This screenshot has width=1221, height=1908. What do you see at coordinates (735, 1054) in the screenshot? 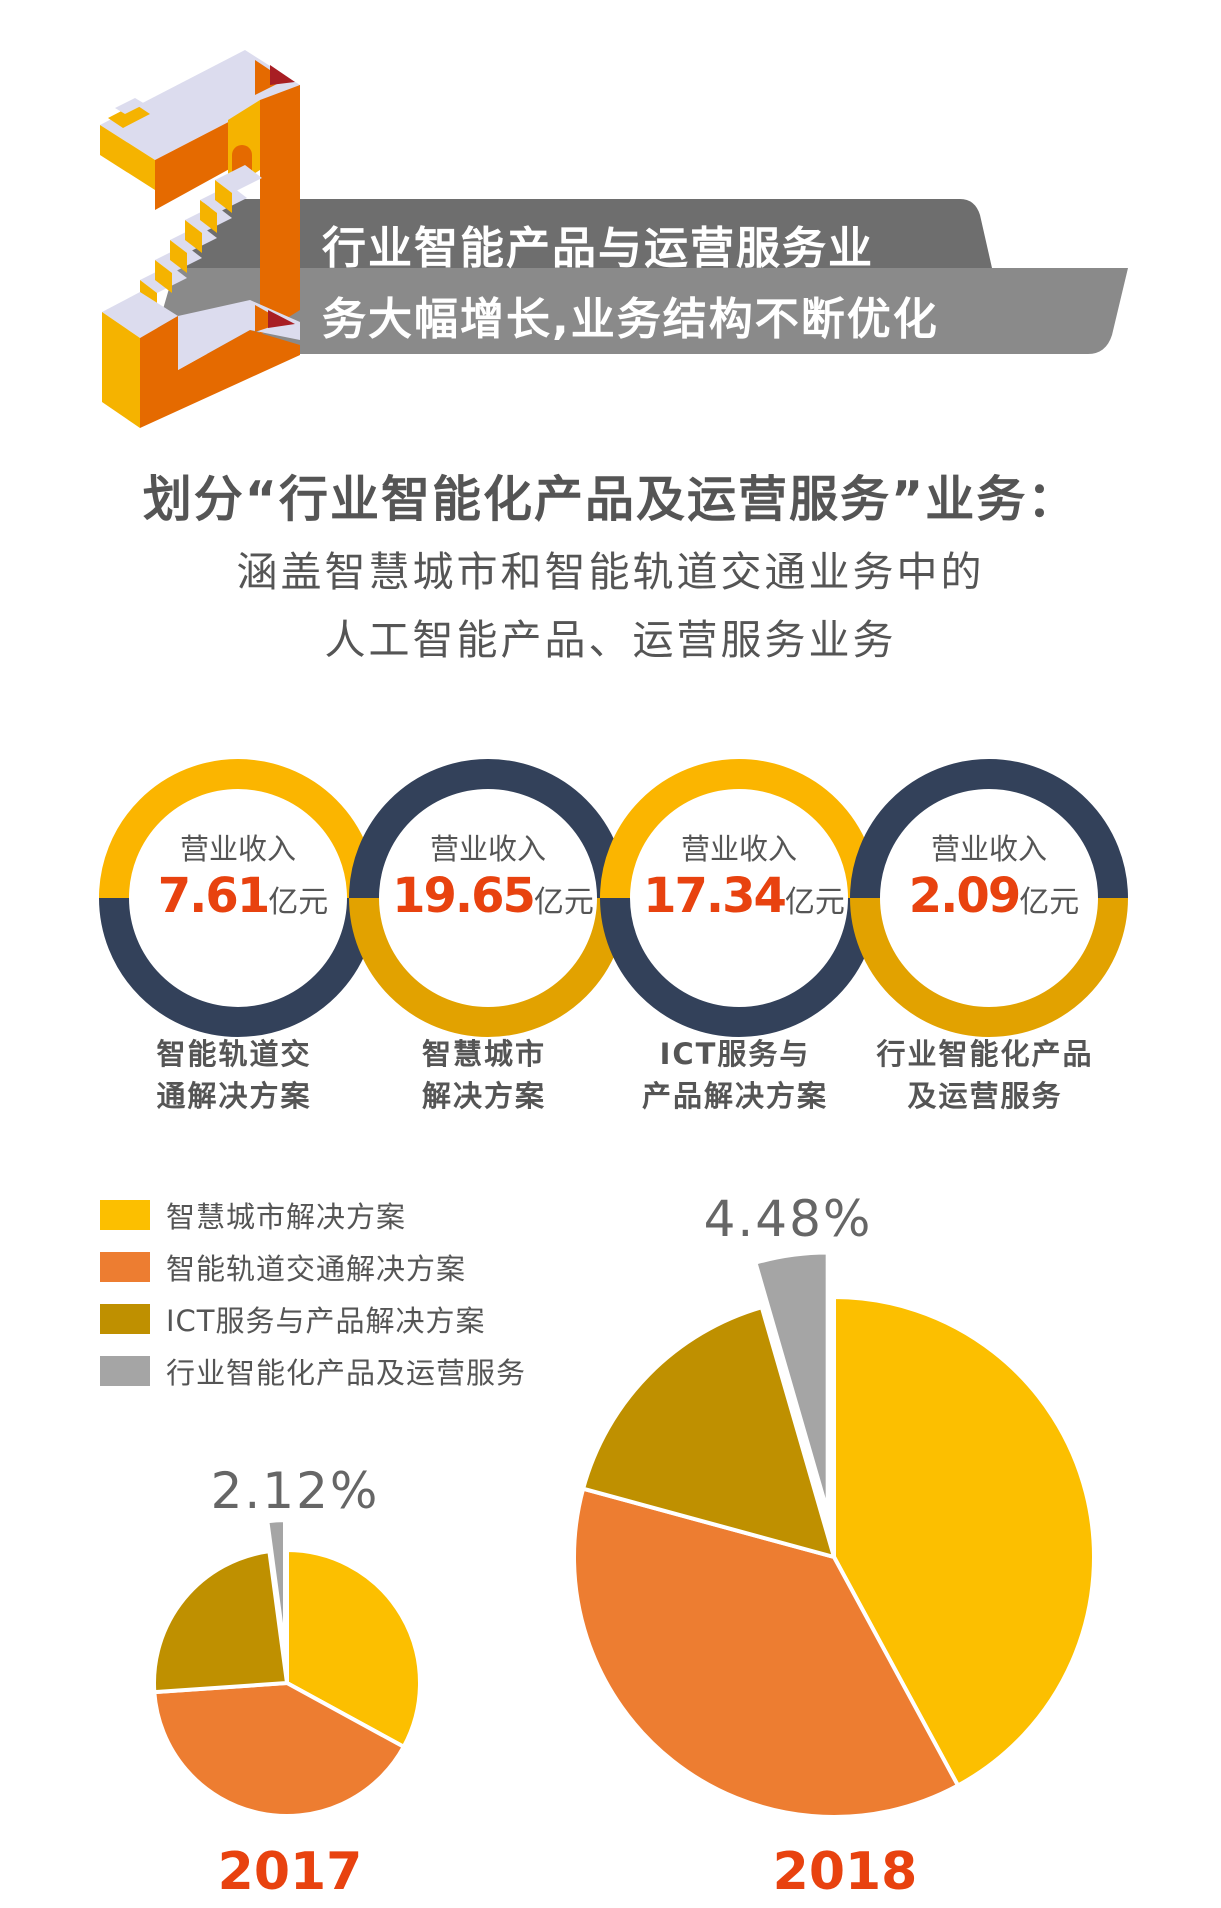
I see `name-line1: ICT服务与` at bounding box center [735, 1054].